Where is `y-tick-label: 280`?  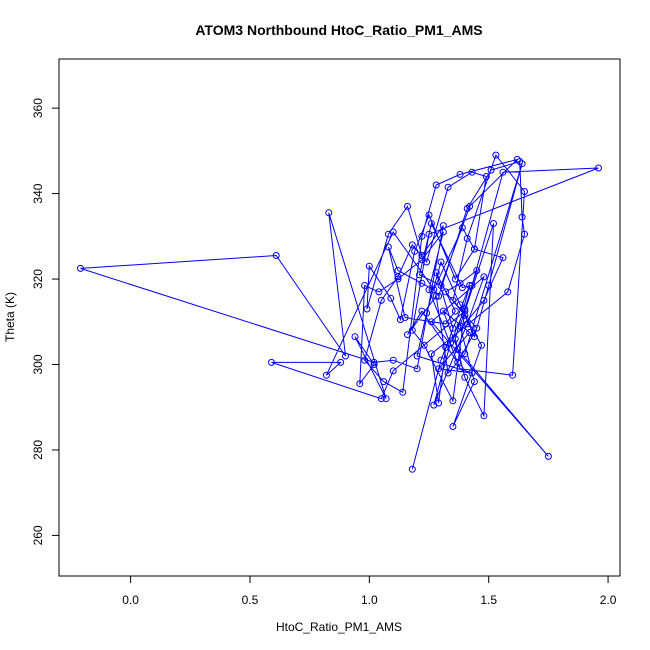
y-tick-label: 280 is located at coordinates (38, 450).